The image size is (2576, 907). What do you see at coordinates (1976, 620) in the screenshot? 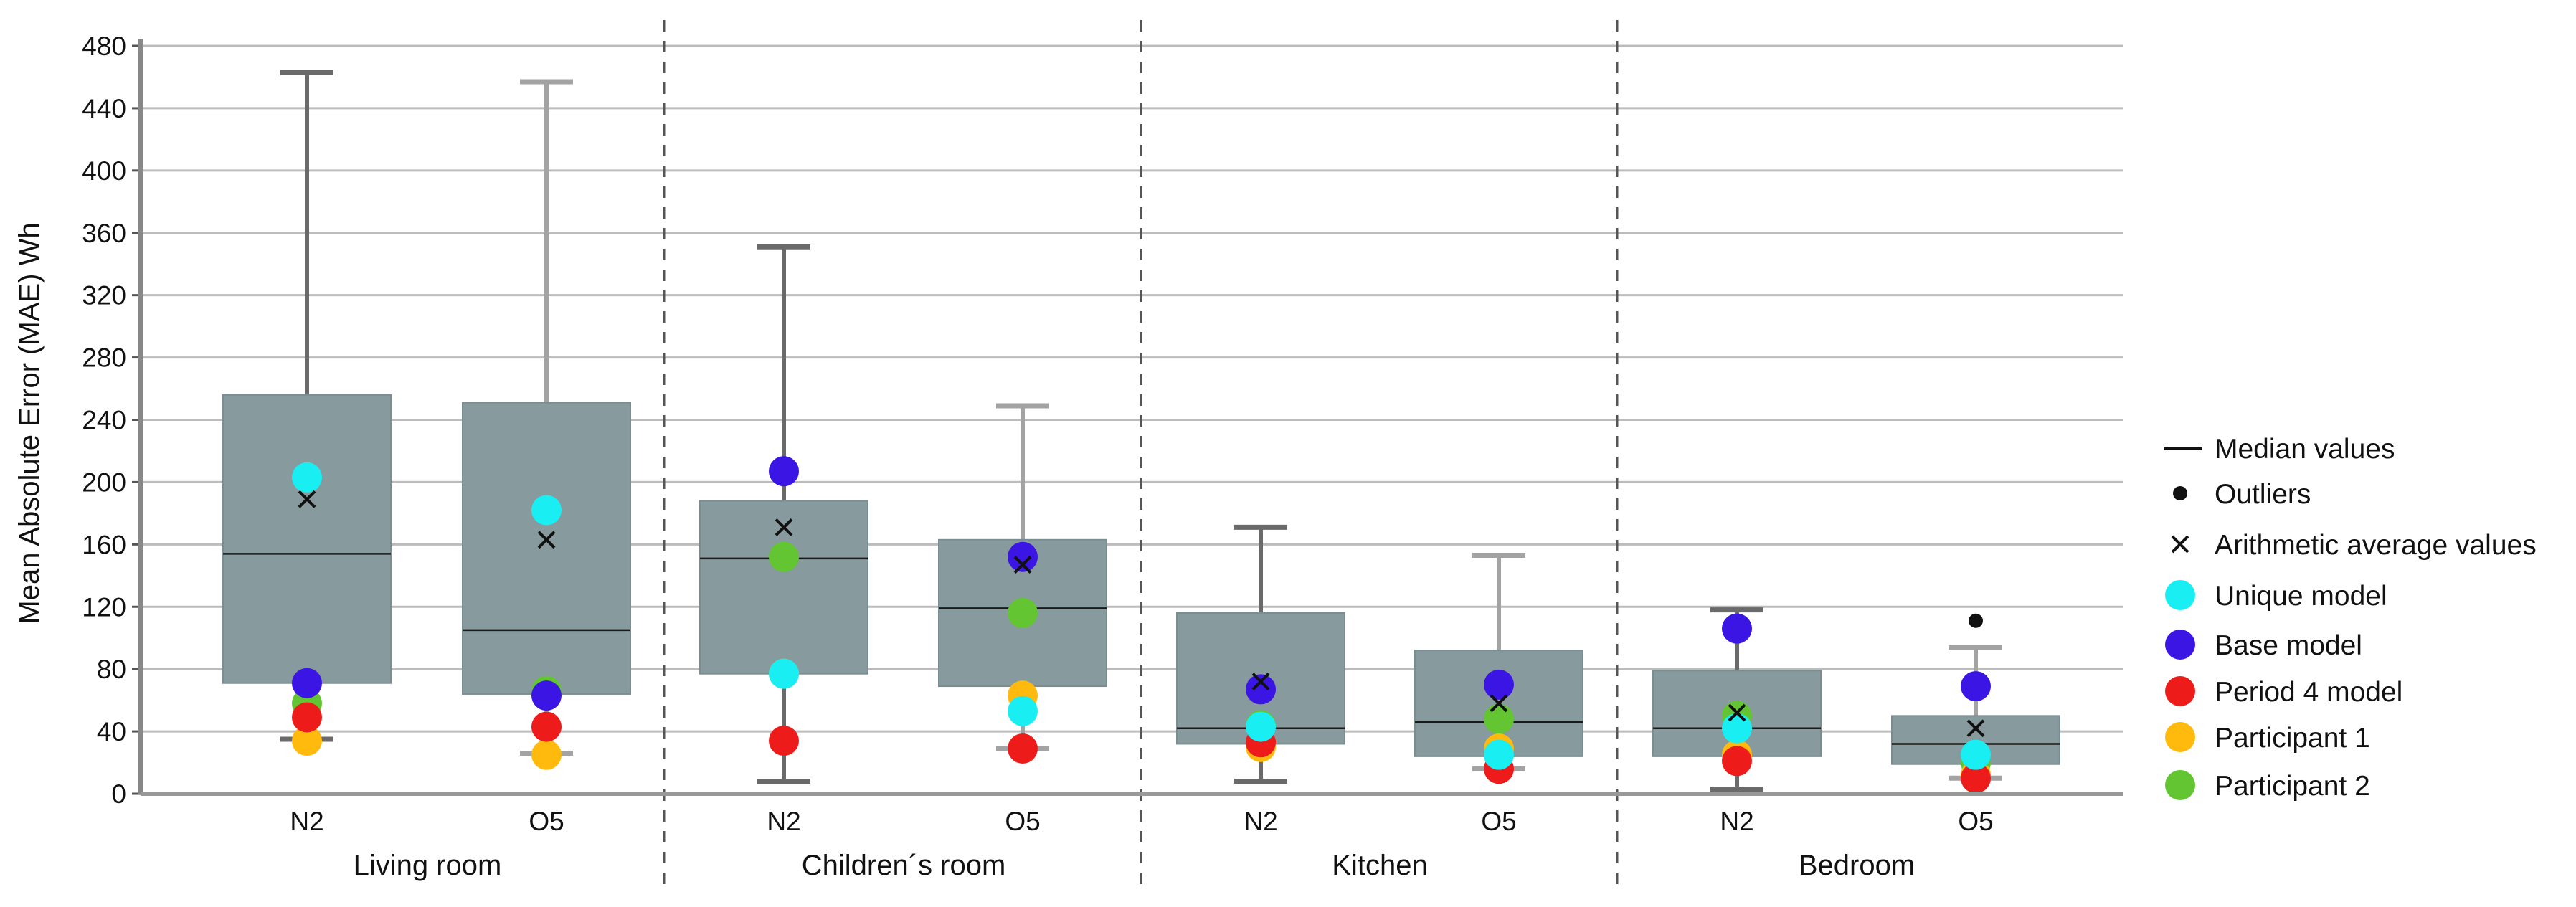
I see `outlier-point` at bounding box center [1976, 620].